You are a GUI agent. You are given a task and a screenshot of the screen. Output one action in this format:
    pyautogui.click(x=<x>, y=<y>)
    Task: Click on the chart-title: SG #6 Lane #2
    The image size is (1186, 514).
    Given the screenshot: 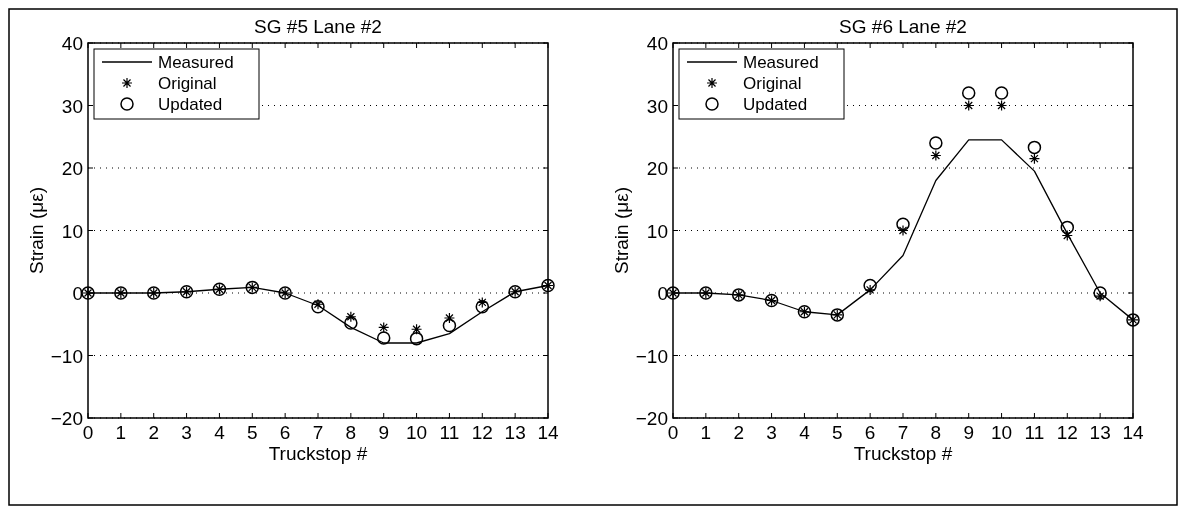 What is the action you would take?
    pyautogui.click(x=903, y=26)
    